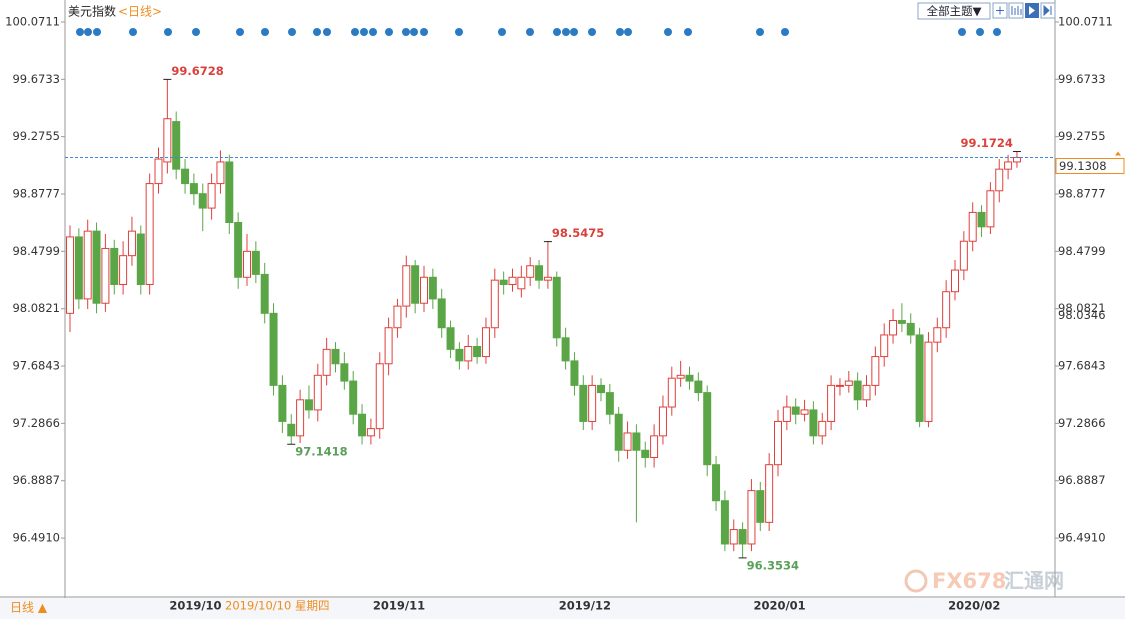 The image size is (1125, 619). What do you see at coordinates (1082, 194) in the screenshot?
I see `y2-tick-label: 98.8777` at bounding box center [1082, 194].